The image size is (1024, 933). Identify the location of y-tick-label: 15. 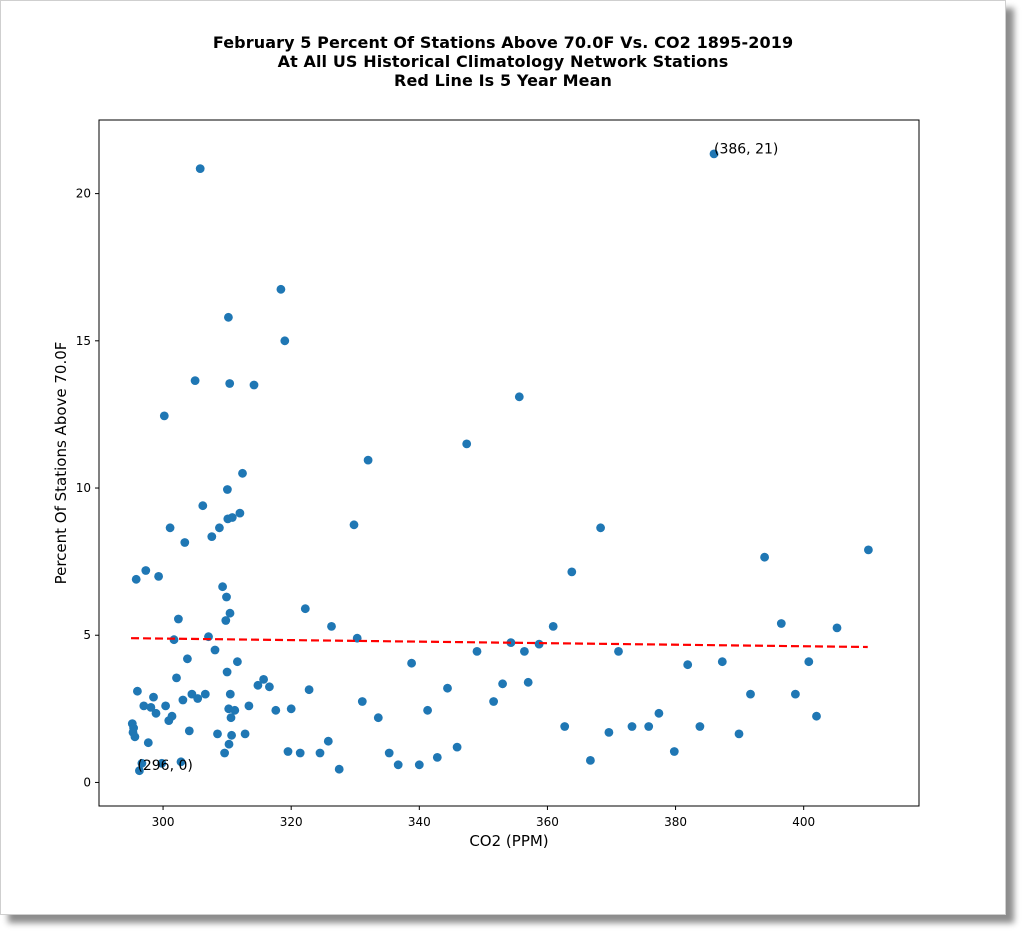
(83, 341).